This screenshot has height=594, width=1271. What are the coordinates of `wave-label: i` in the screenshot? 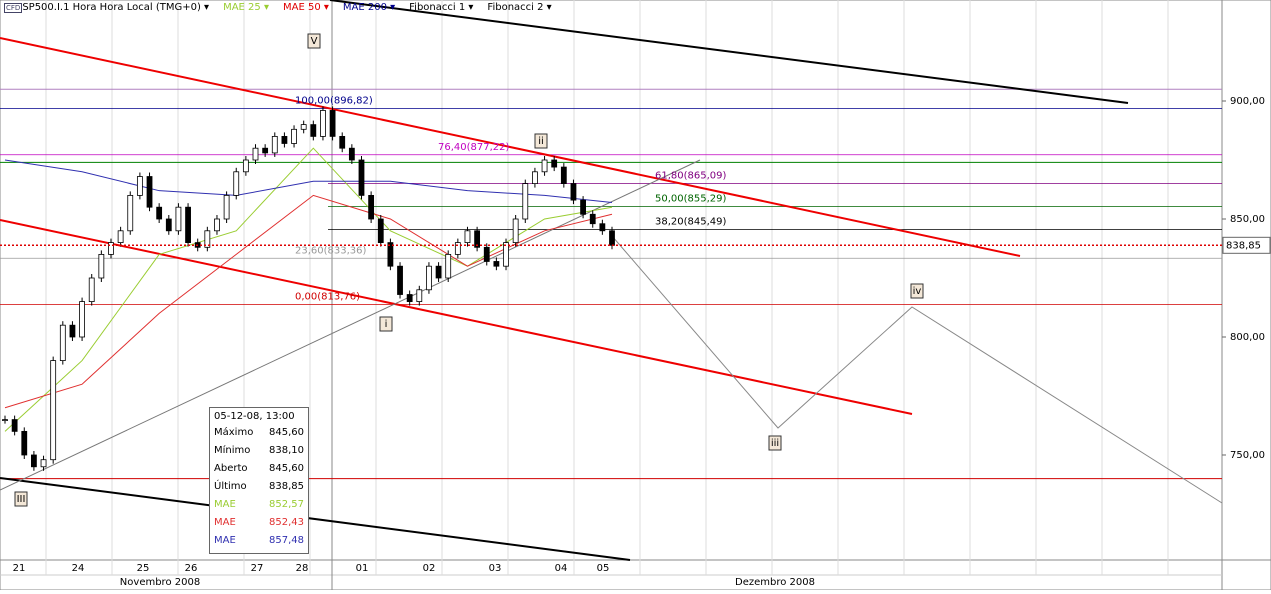 It's located at (386, 324).